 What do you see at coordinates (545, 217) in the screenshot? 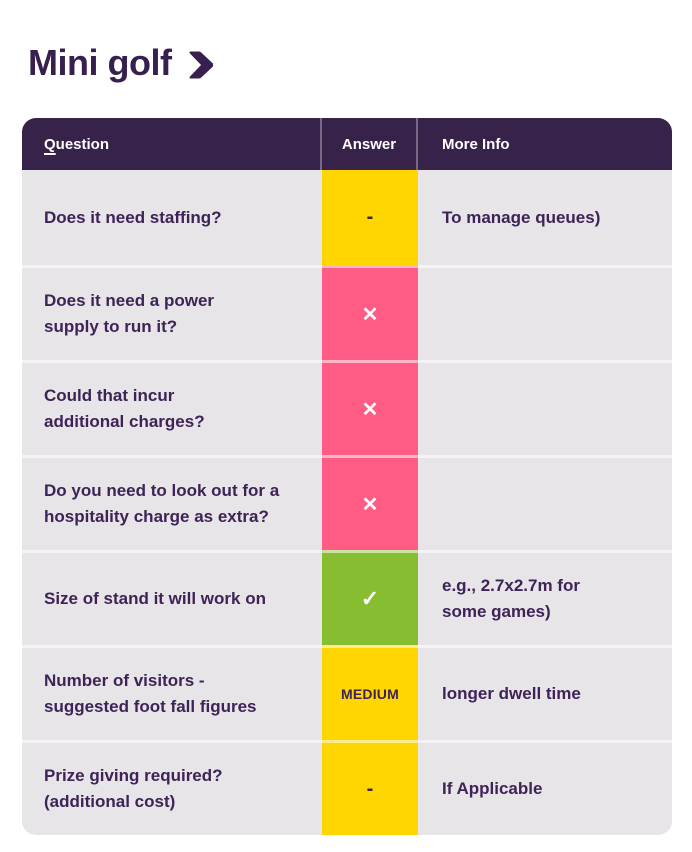
I see `more-info-cell: To manage queues)` at bounding box center [545, 217].